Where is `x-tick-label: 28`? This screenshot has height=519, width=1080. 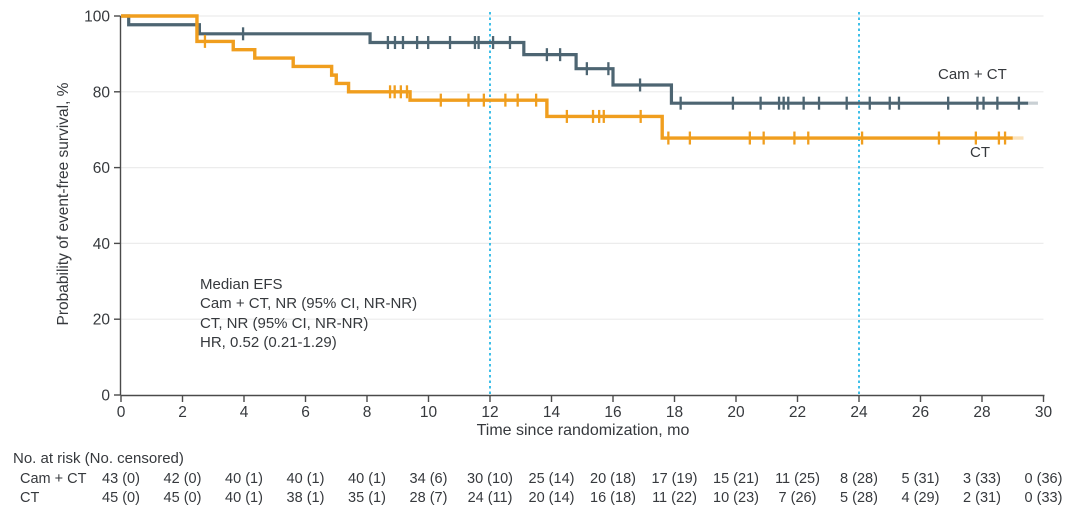 x-tick-label: 28 is located at coordinates (981, 412).